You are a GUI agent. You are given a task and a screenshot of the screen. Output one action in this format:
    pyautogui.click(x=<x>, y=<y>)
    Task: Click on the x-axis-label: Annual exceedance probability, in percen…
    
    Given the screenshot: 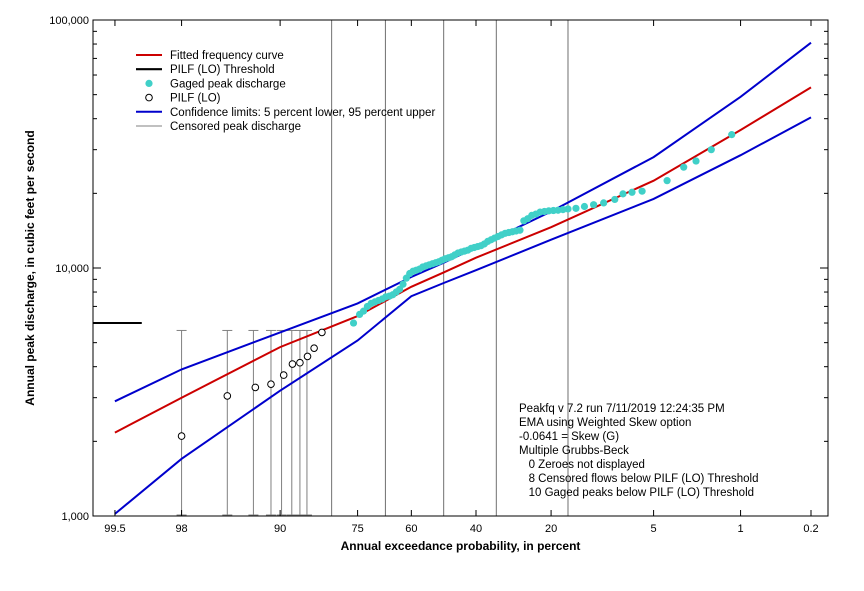 What is the action you would take?
    pyautogui.click(x=461, y=546)
    